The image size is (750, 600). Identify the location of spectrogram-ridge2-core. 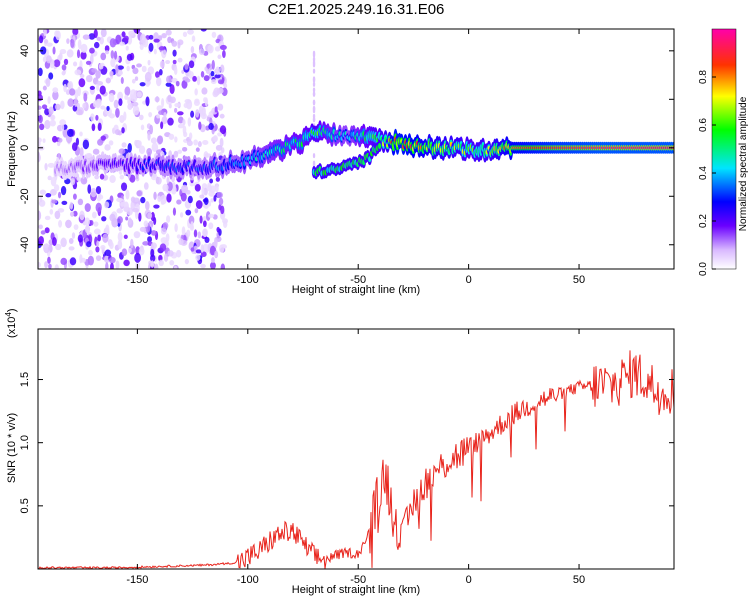
(380, 146).